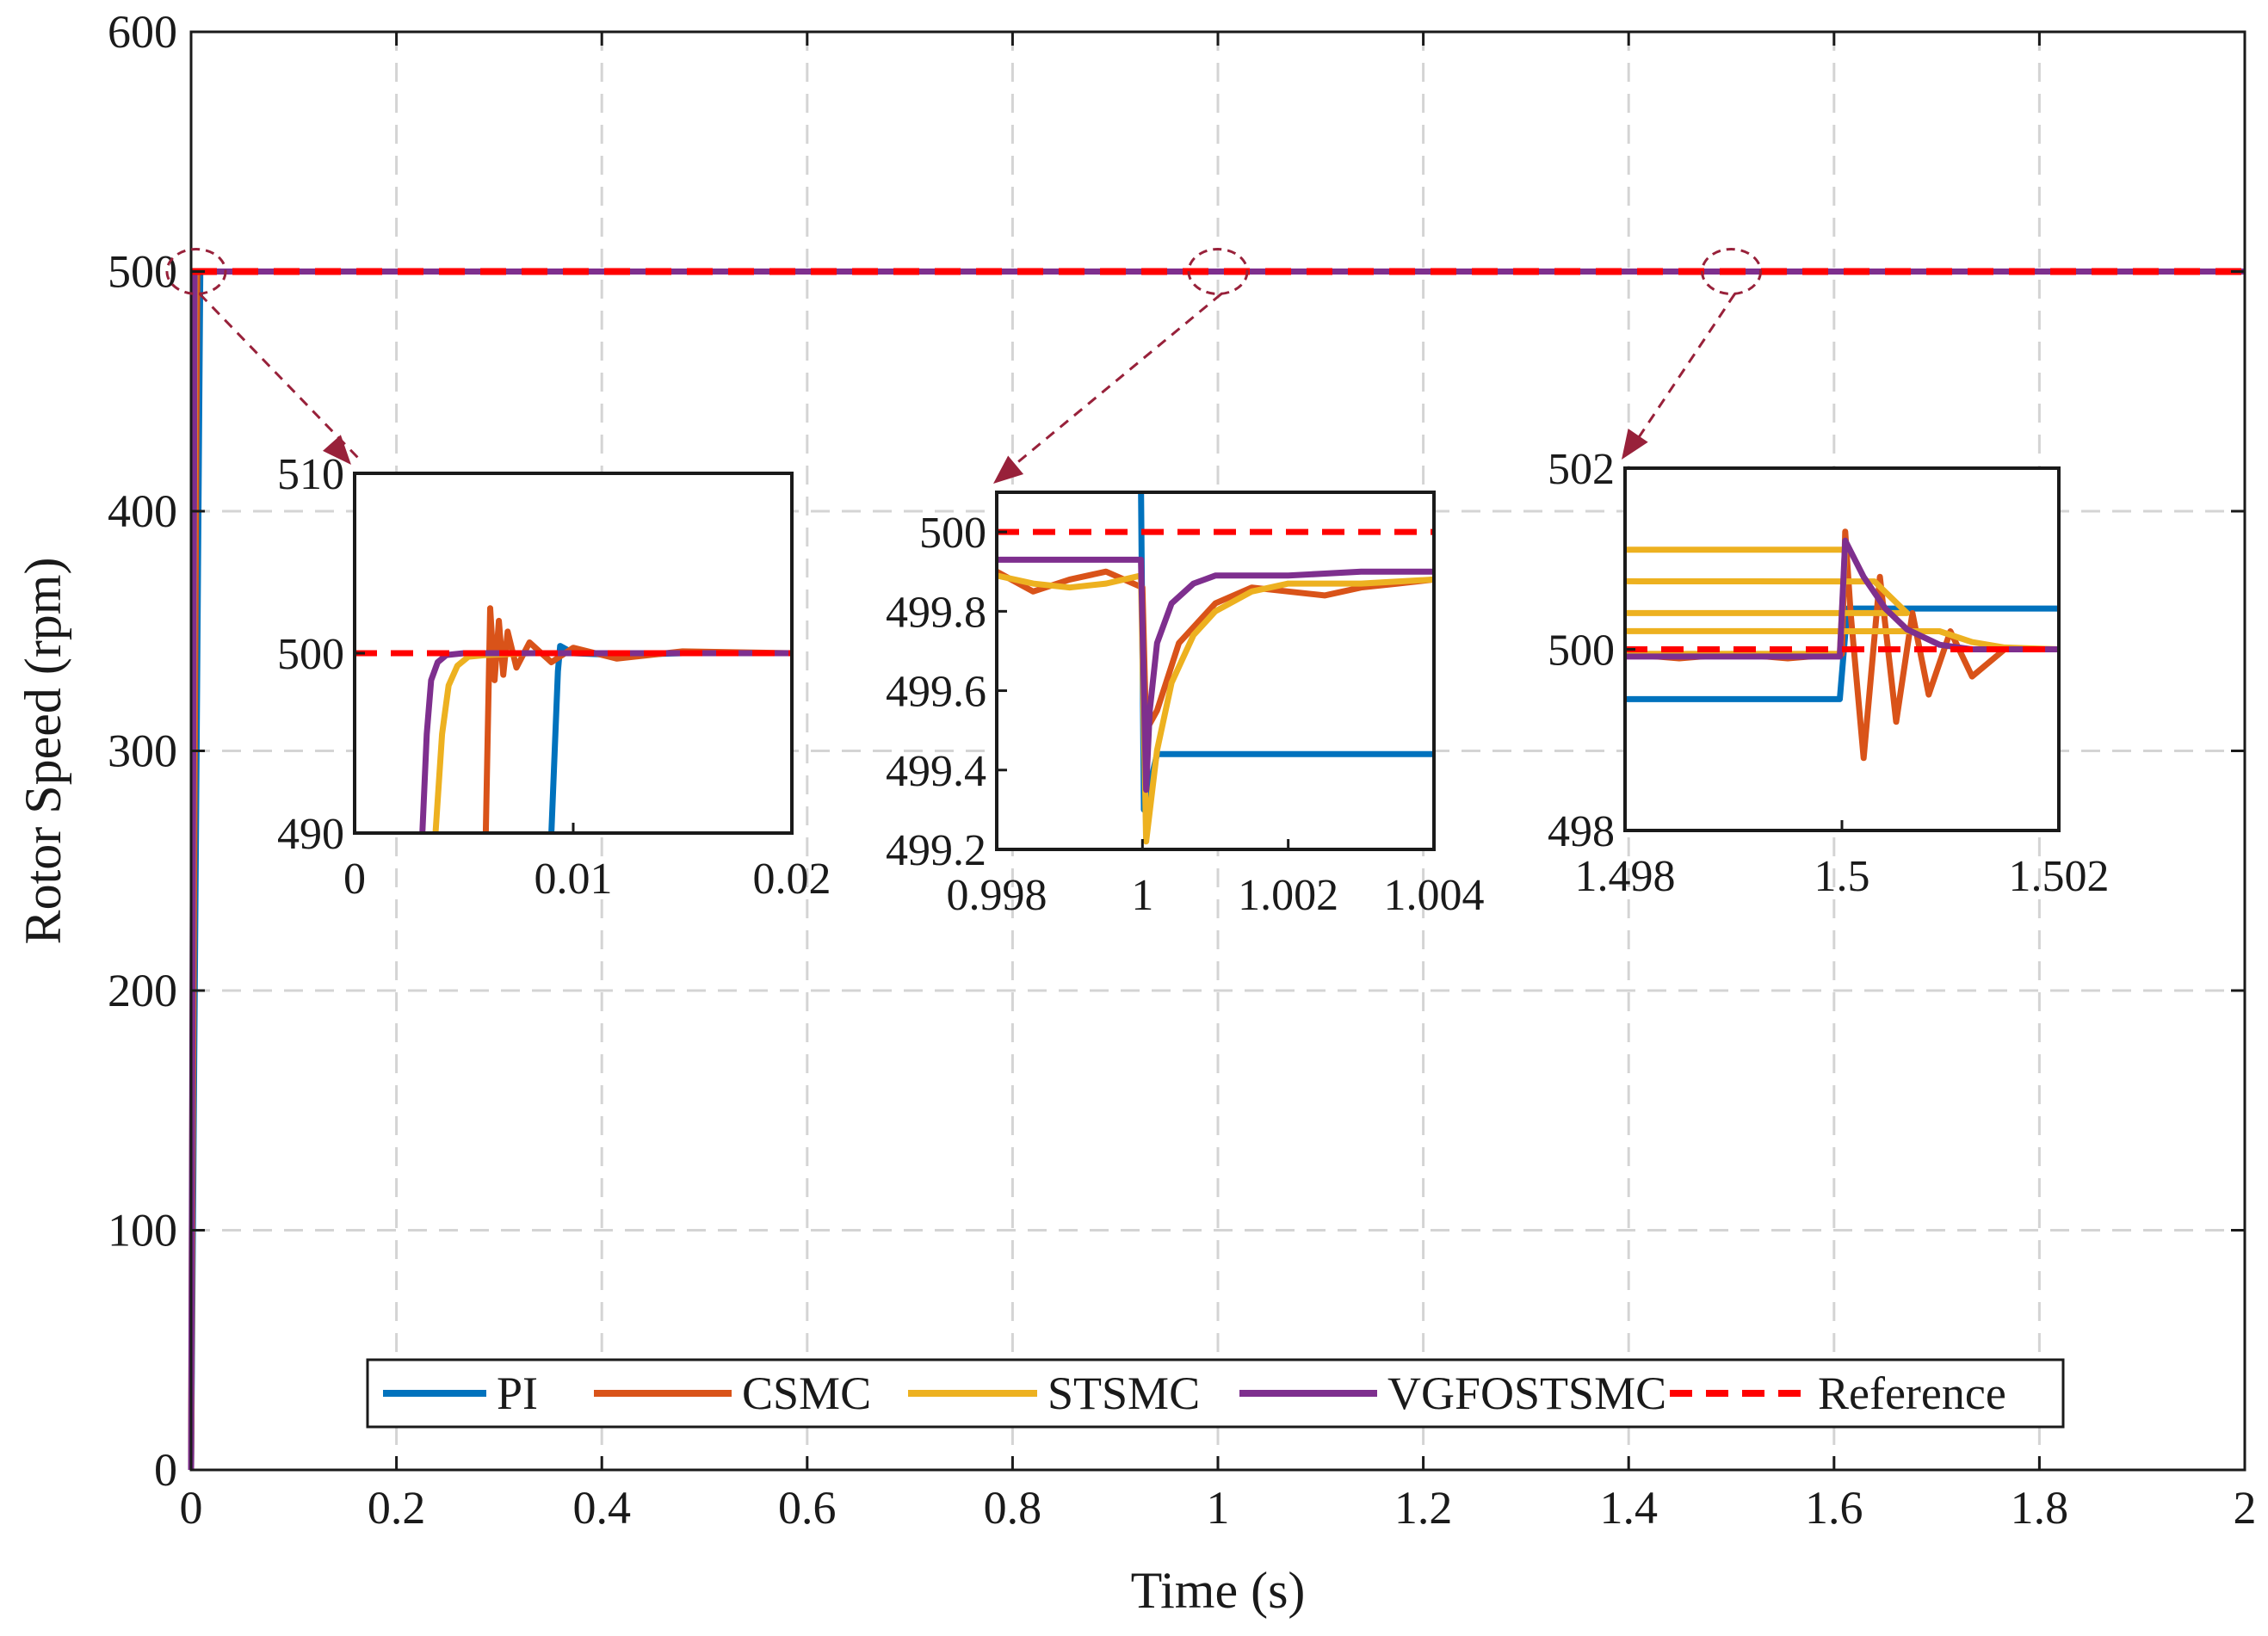 Image resolution: width=2268 pixels, height=1636 pixels. I want to click on inset-plot-1: 0 0.01 0.02 490 500 510, so click(554, 677).